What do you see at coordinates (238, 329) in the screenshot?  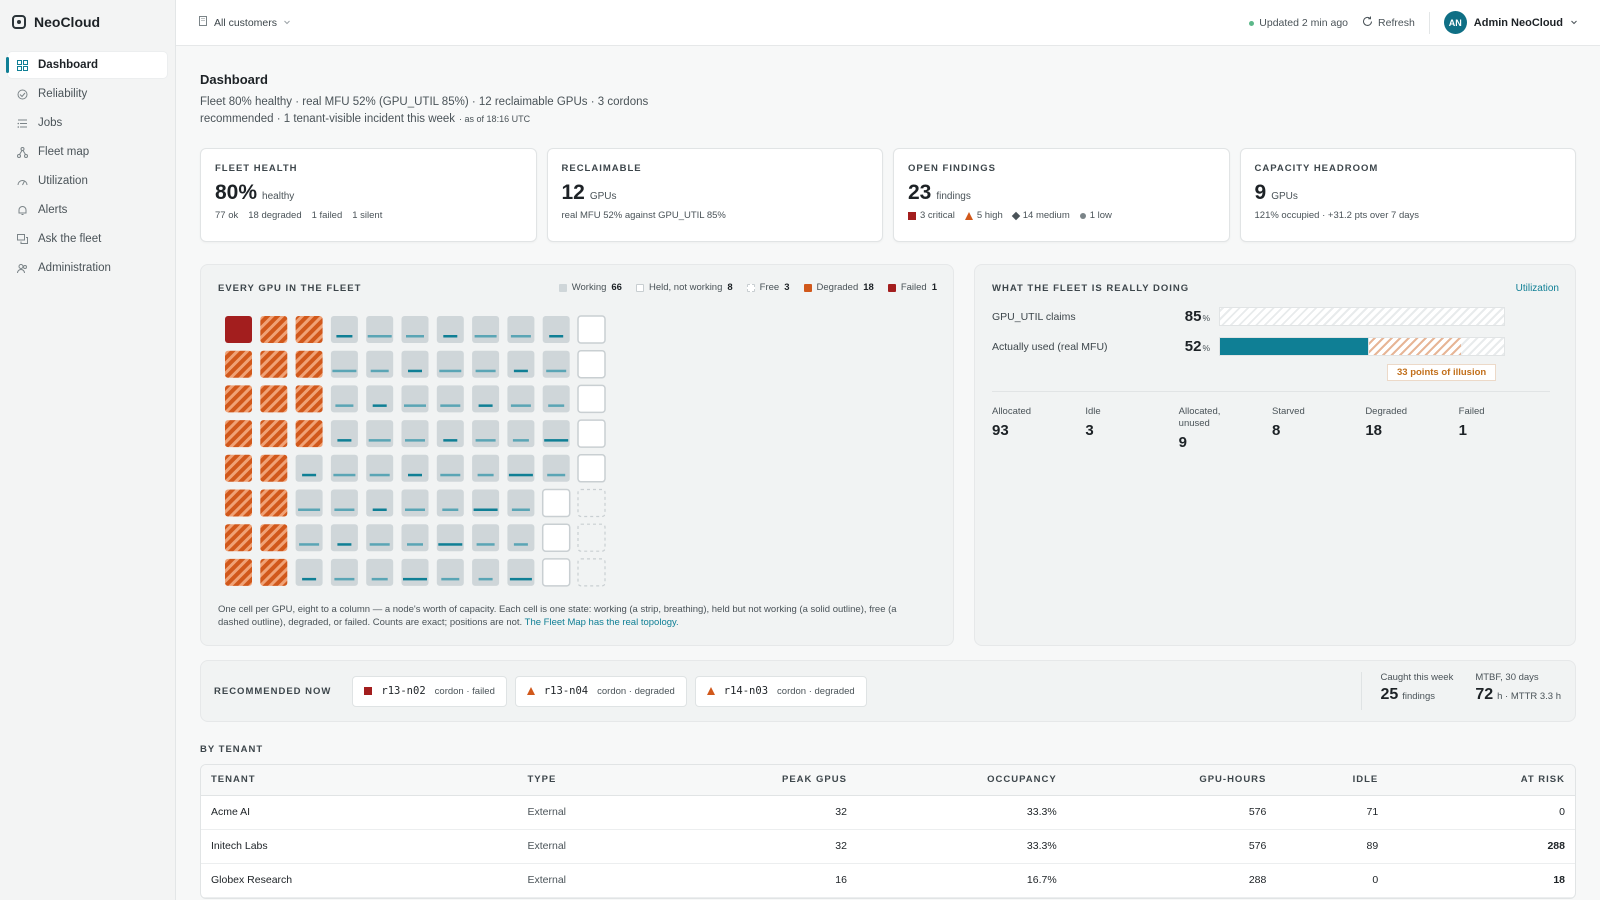 I see `gpu-cell-failed` at bounding box center [238, 329].